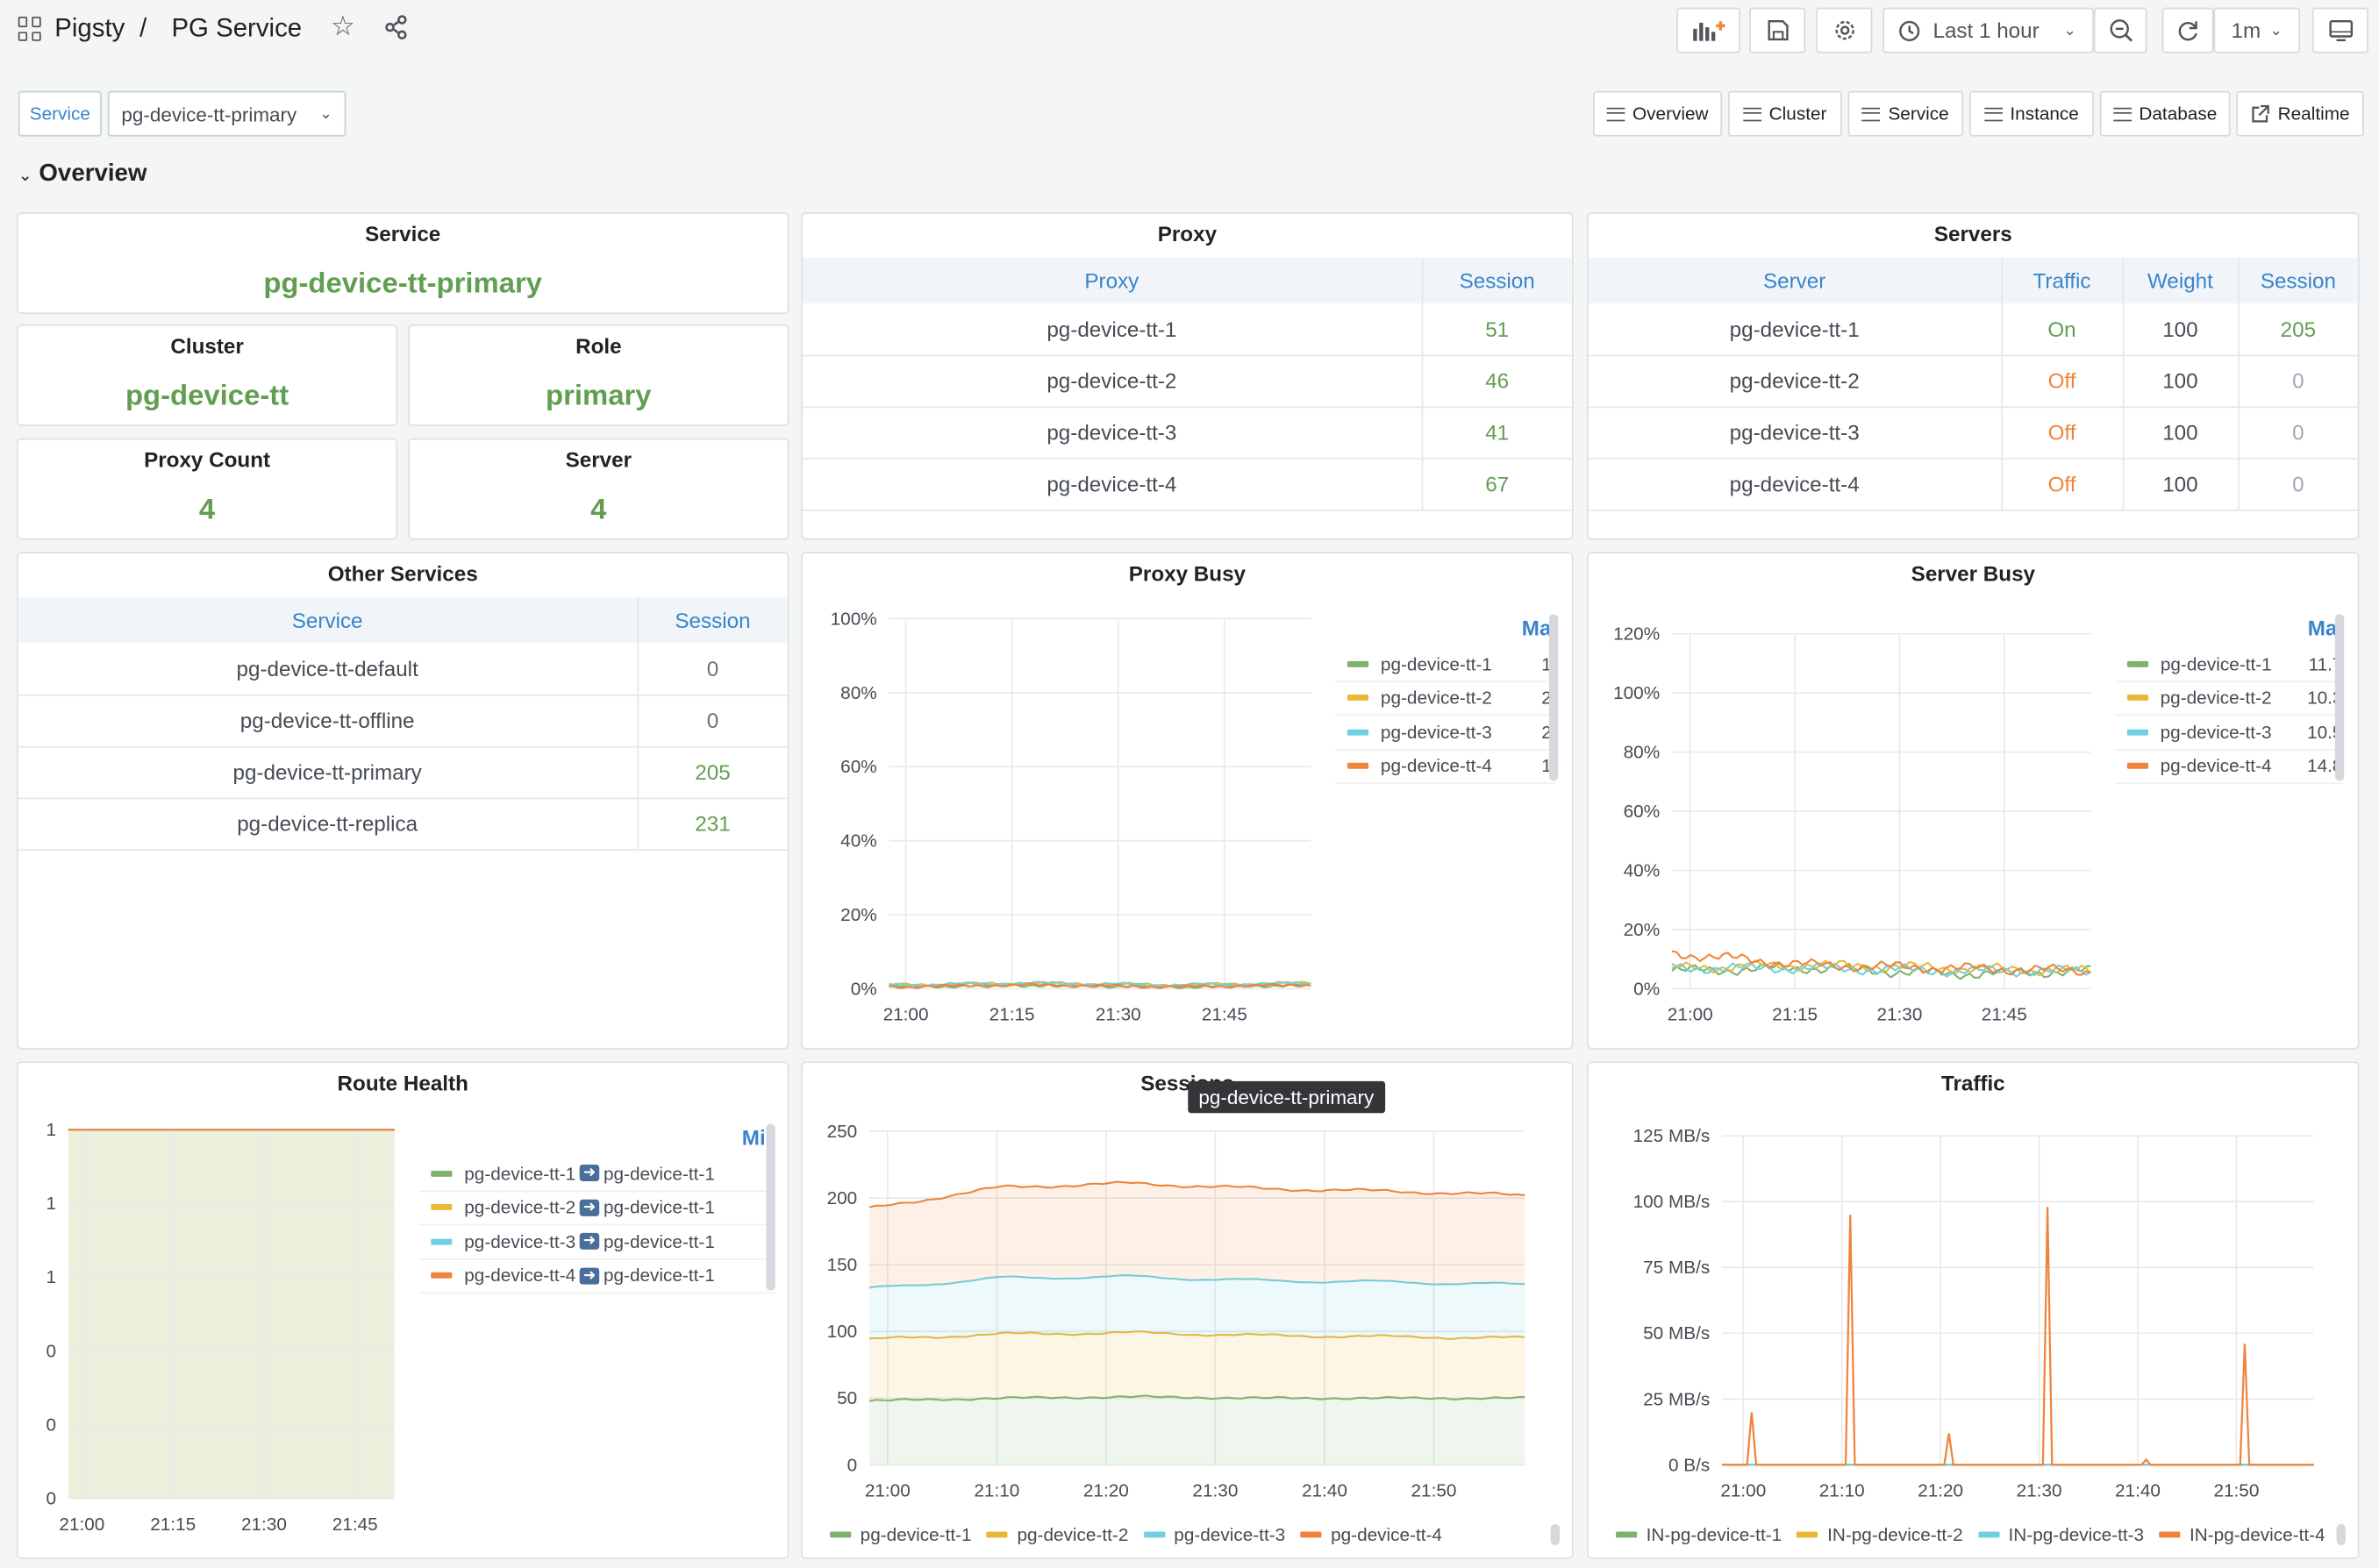 The width and height of the screenshot is (2379, 1568). I want to click on cluster-stat-panel: Cluster pg-device-tt, so click(207, 375).